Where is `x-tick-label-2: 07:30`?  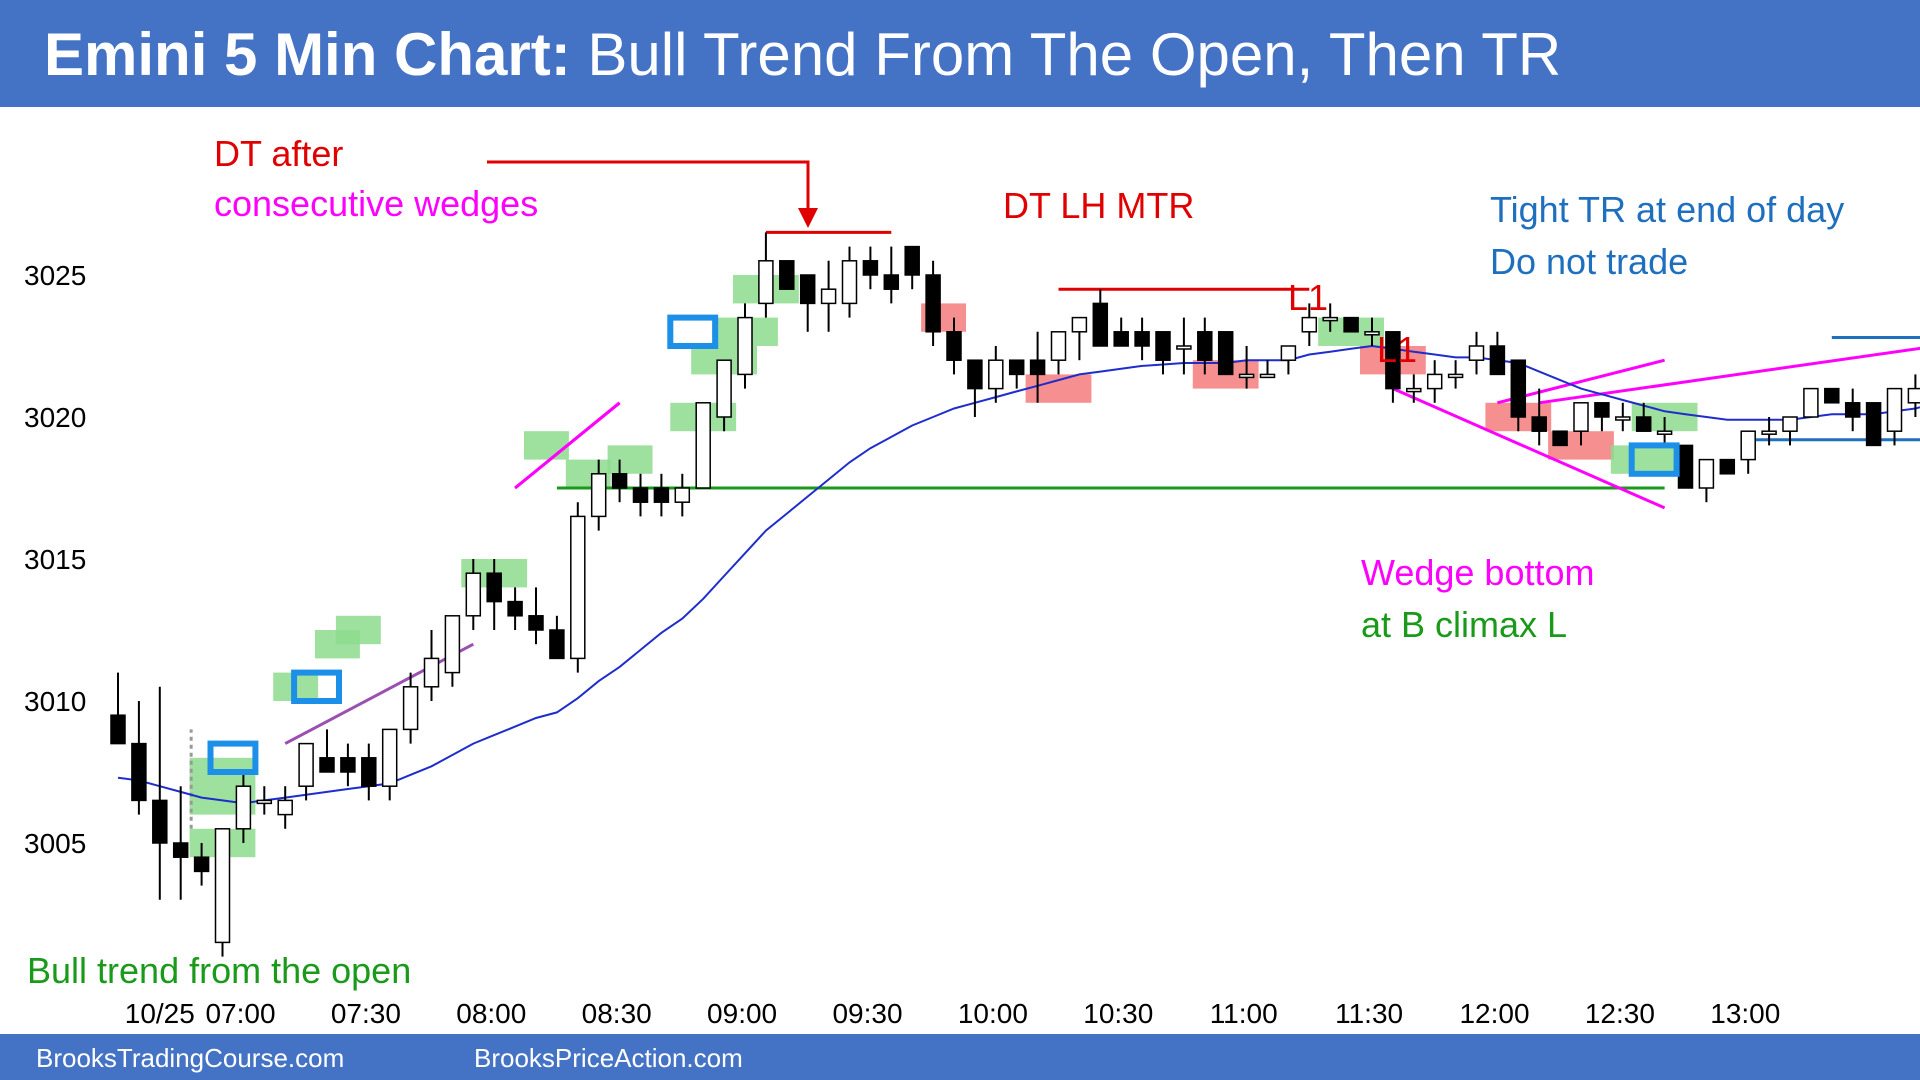 x-tick-label-2: 07:30 is located at coordinates (366, 1013).